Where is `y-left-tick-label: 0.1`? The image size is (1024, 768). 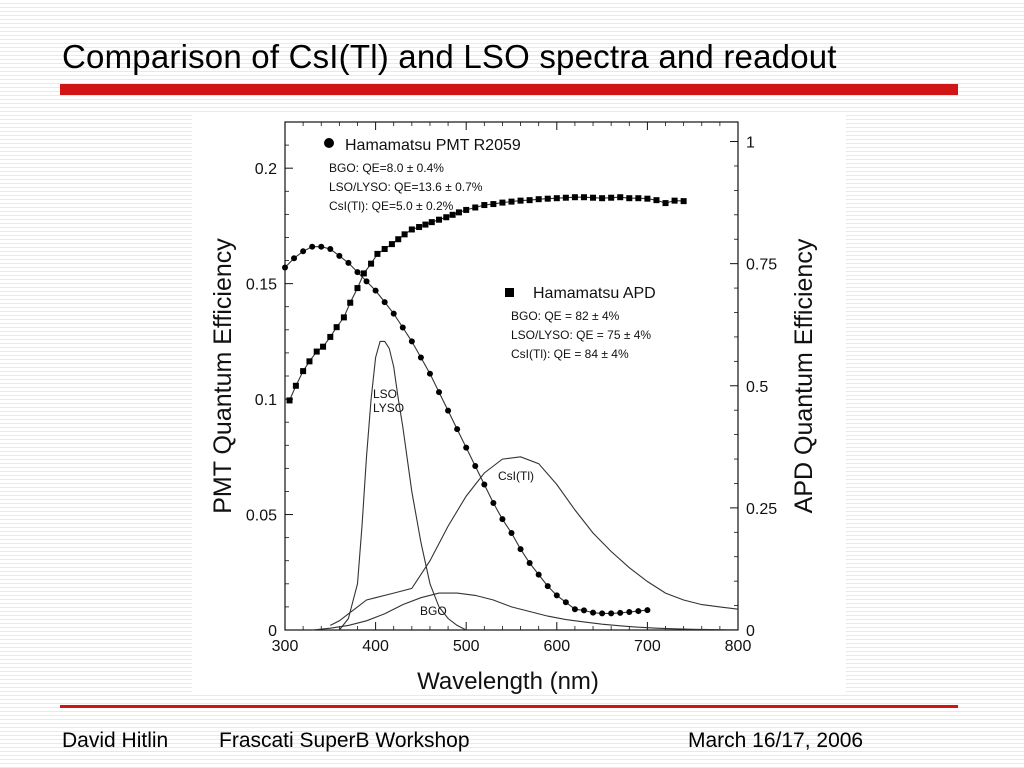
y-left-tick-label: 0.1 is located at coordinates (266, 400).